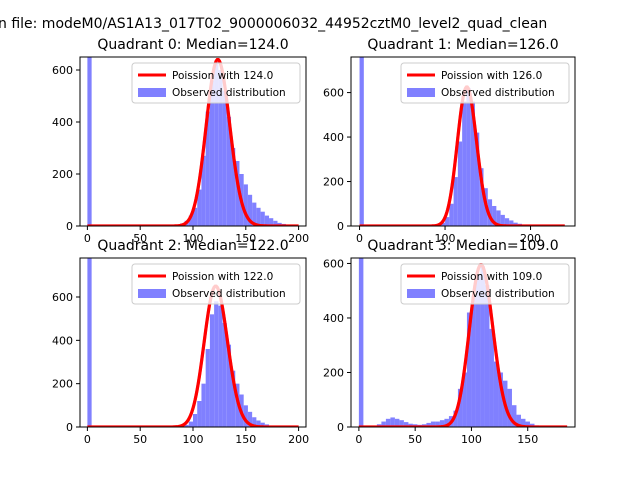  I want to click on subplot-title: Quadrant 3: Median=109.0, so click(462, 246).